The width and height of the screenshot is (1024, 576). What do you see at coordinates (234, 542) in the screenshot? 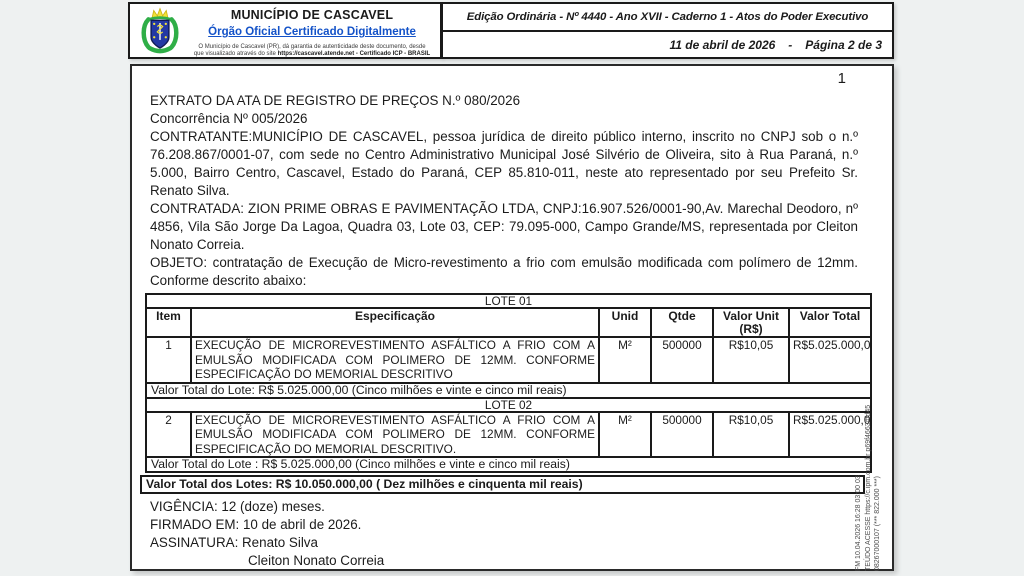
I see `assinatura-line: ASSINATURA: Renato Silva` at bounding box center [234, 542].